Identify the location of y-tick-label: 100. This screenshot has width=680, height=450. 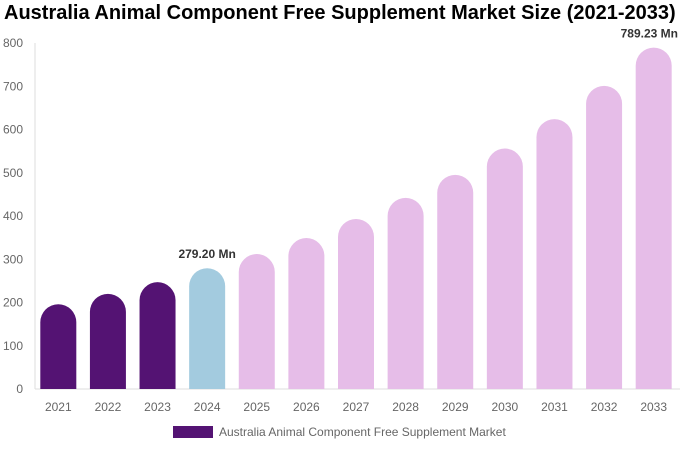
(13, 346).